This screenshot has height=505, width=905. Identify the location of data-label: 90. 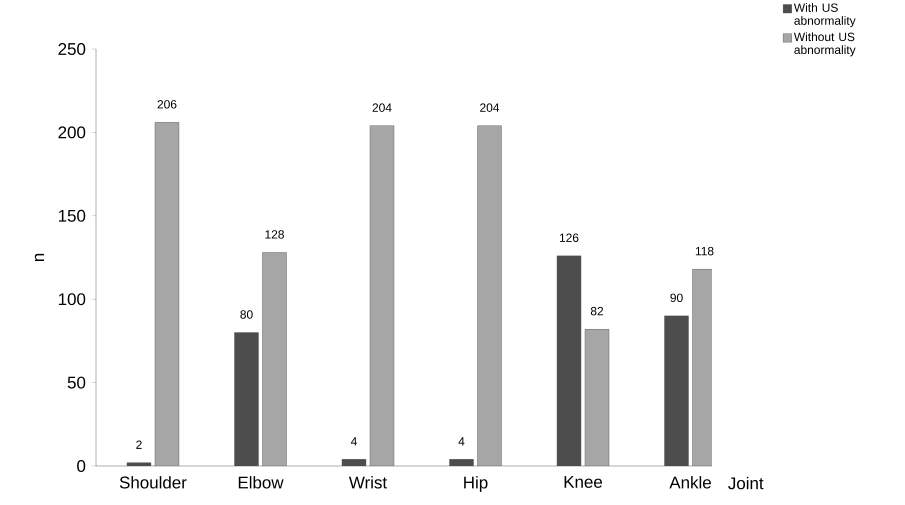
(676, 298).